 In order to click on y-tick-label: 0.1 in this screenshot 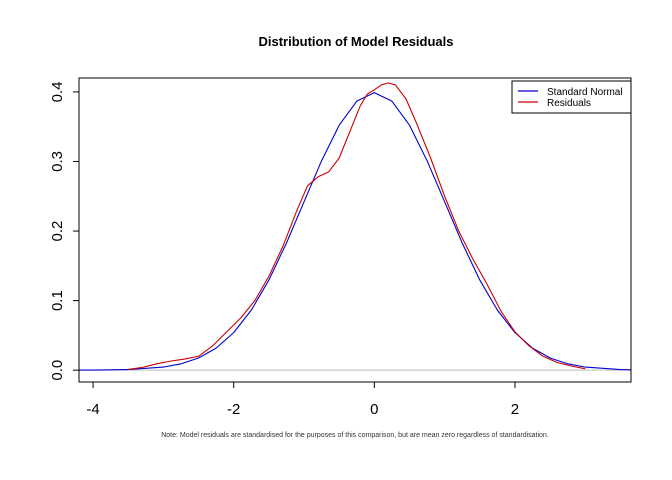, I will do `click(57, 300)`.